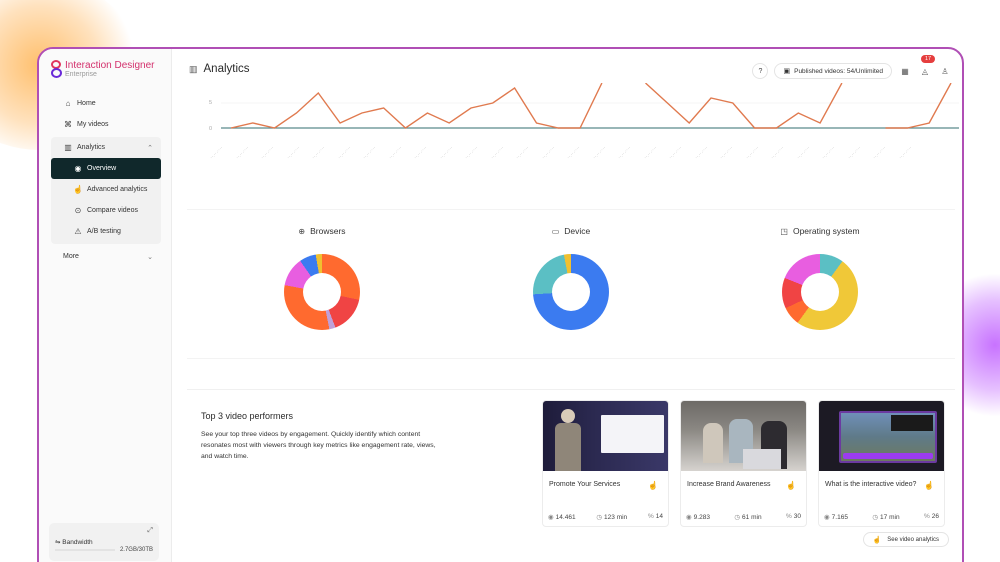 This screenshot has width=1000, height=562. Describe the element at coordinates (577, 231) in the screenshot. I see `device-title: Device` at that location.